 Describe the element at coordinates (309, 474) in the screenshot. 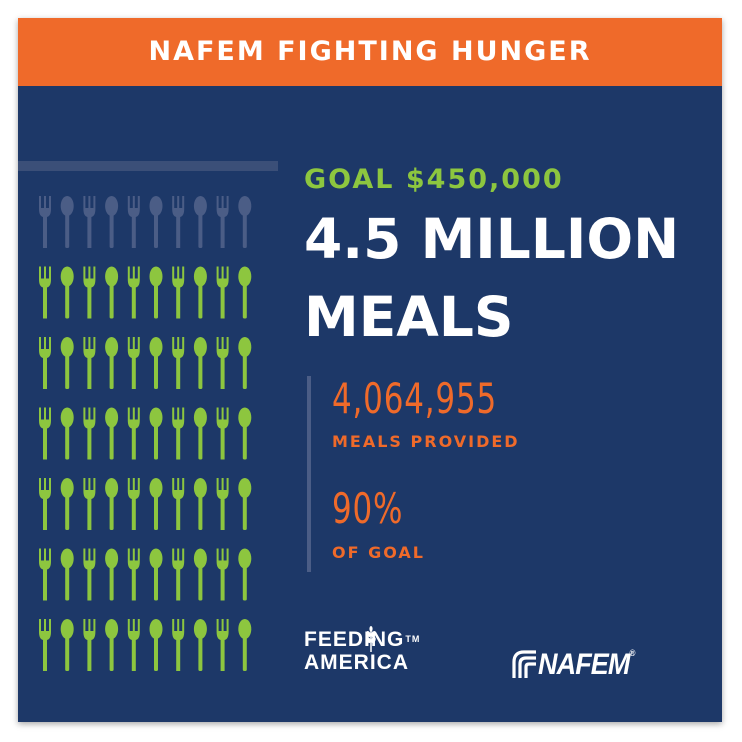

I see `stats-divider` at that location.